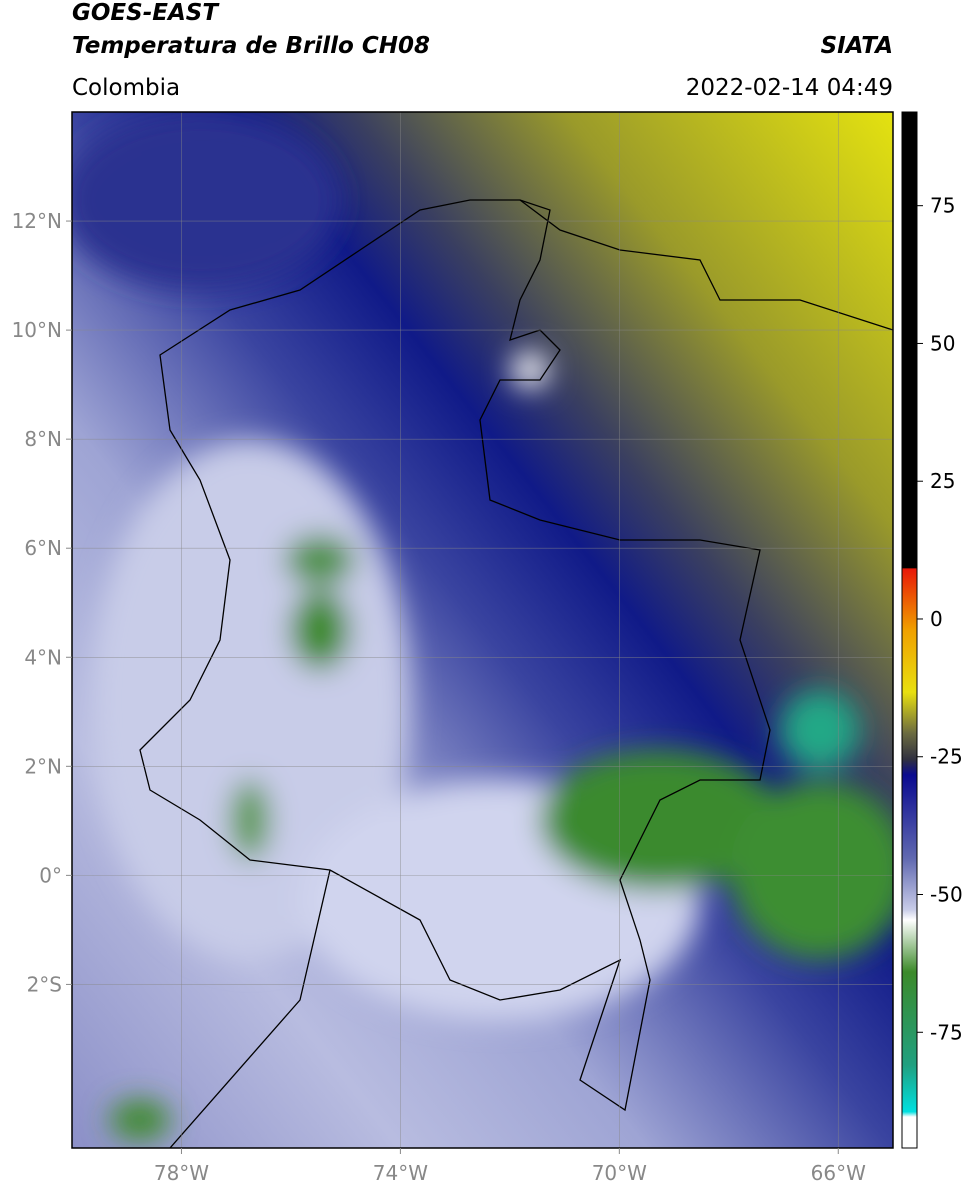  What do you see at coordinates (43, 548) in the screenshot?
I see `lat-tick-label: 6°N` at bounding box center [43, 548].